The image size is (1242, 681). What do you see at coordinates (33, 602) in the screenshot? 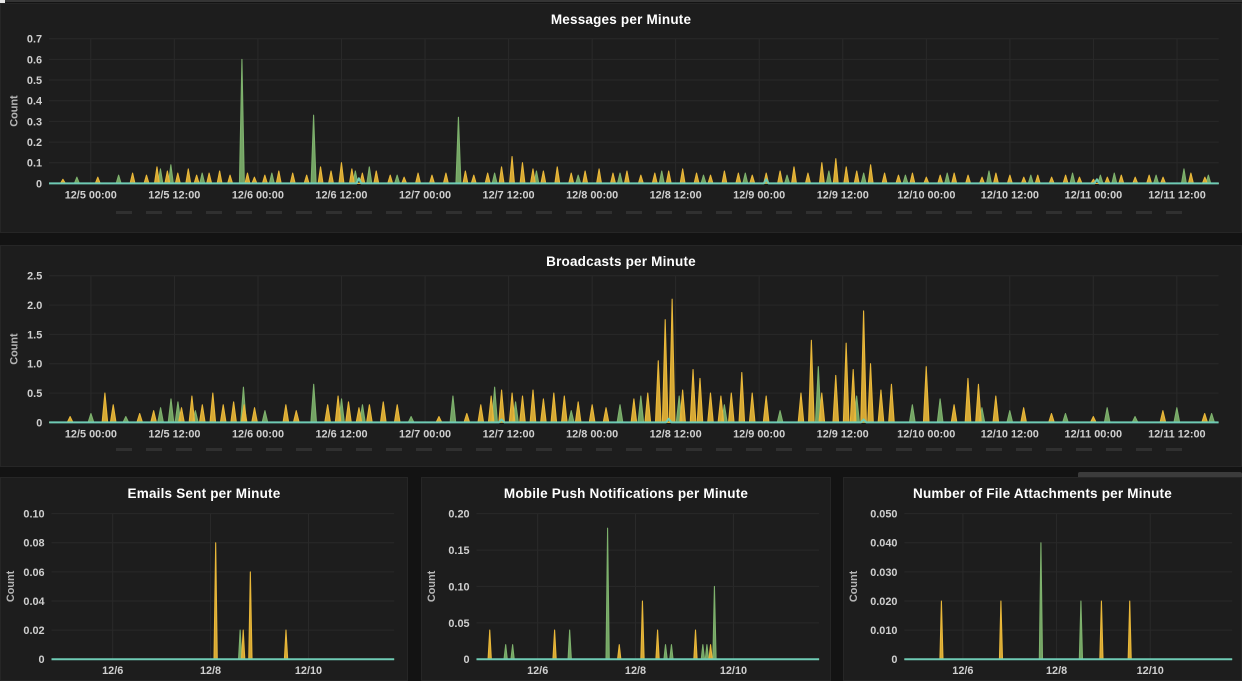
I see `y-tick-label: 0.04` at bounding box center [33, 602].